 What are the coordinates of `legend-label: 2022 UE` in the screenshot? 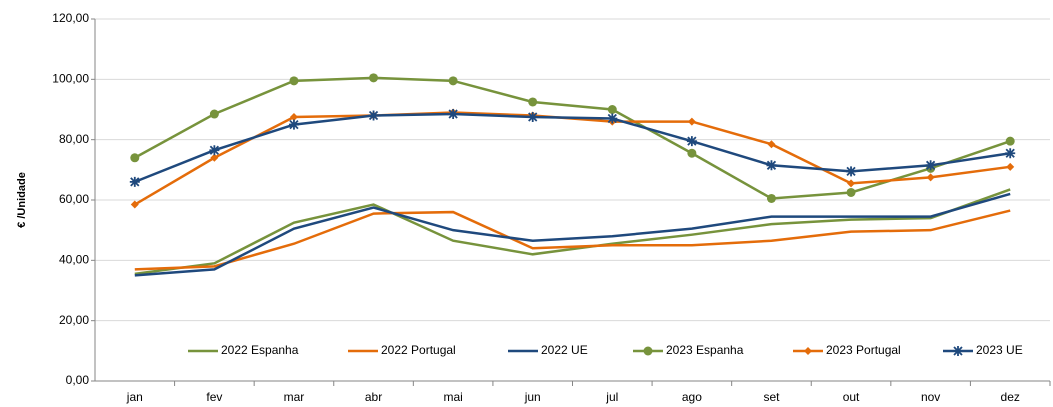 It's located at (564, 350).